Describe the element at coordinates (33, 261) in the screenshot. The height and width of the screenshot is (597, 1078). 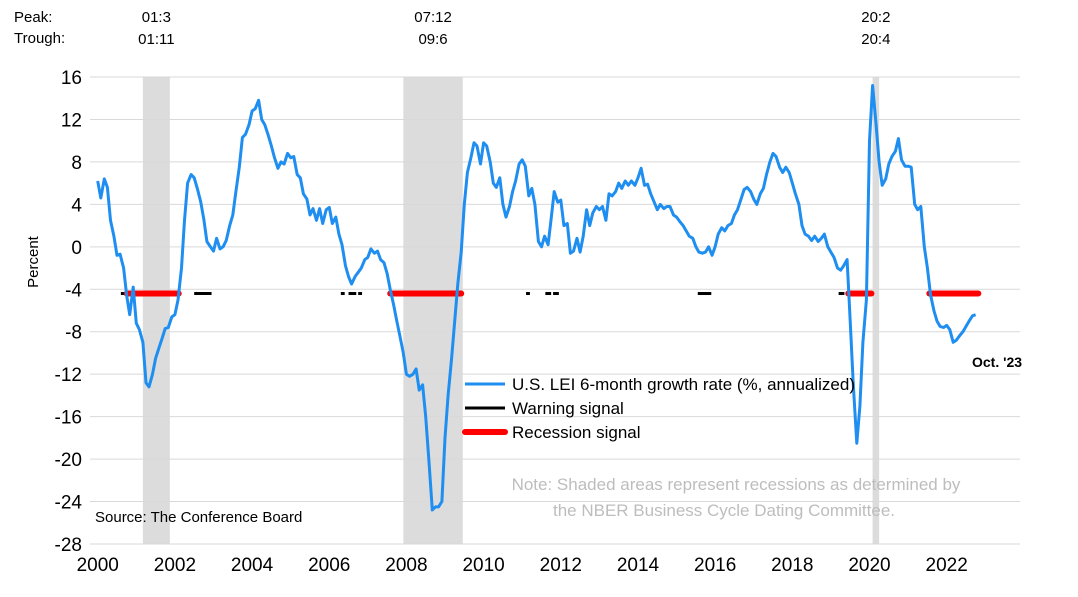
I see `y-axis-label: Percent` at that location.